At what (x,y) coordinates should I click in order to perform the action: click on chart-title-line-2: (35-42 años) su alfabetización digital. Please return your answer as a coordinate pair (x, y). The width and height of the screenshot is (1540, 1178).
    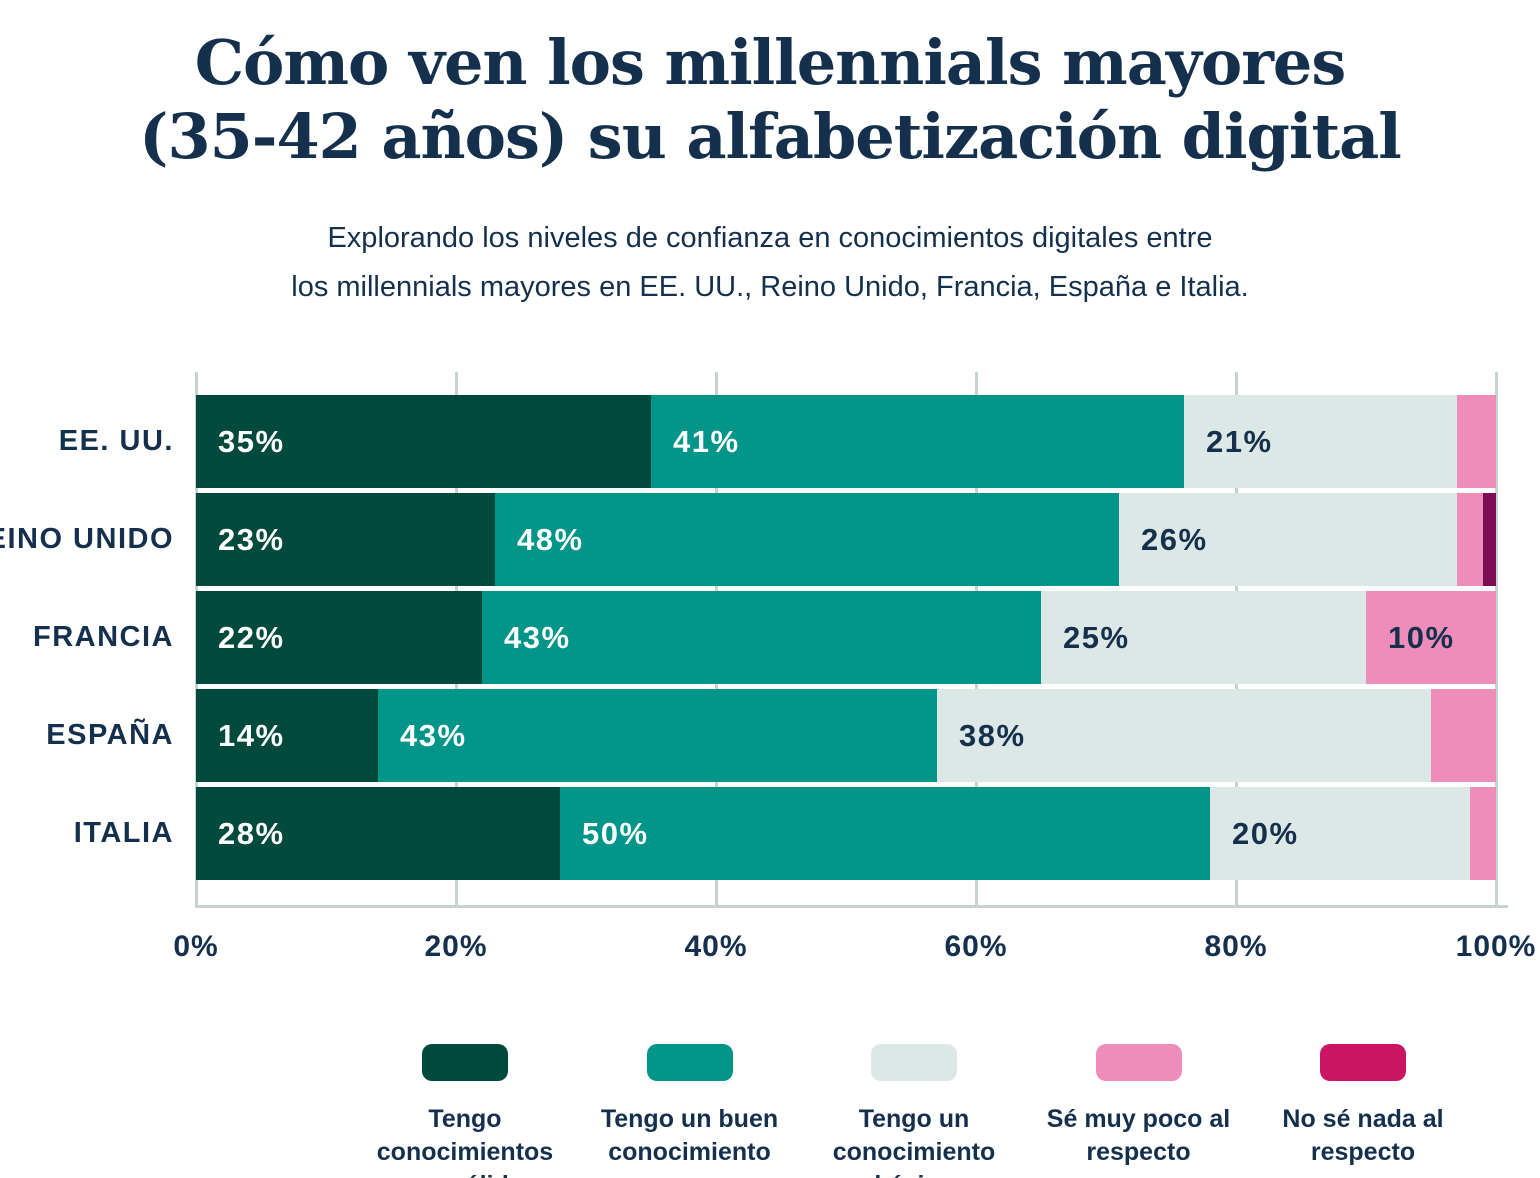
    Looking at the image, I should click on (770, 136).